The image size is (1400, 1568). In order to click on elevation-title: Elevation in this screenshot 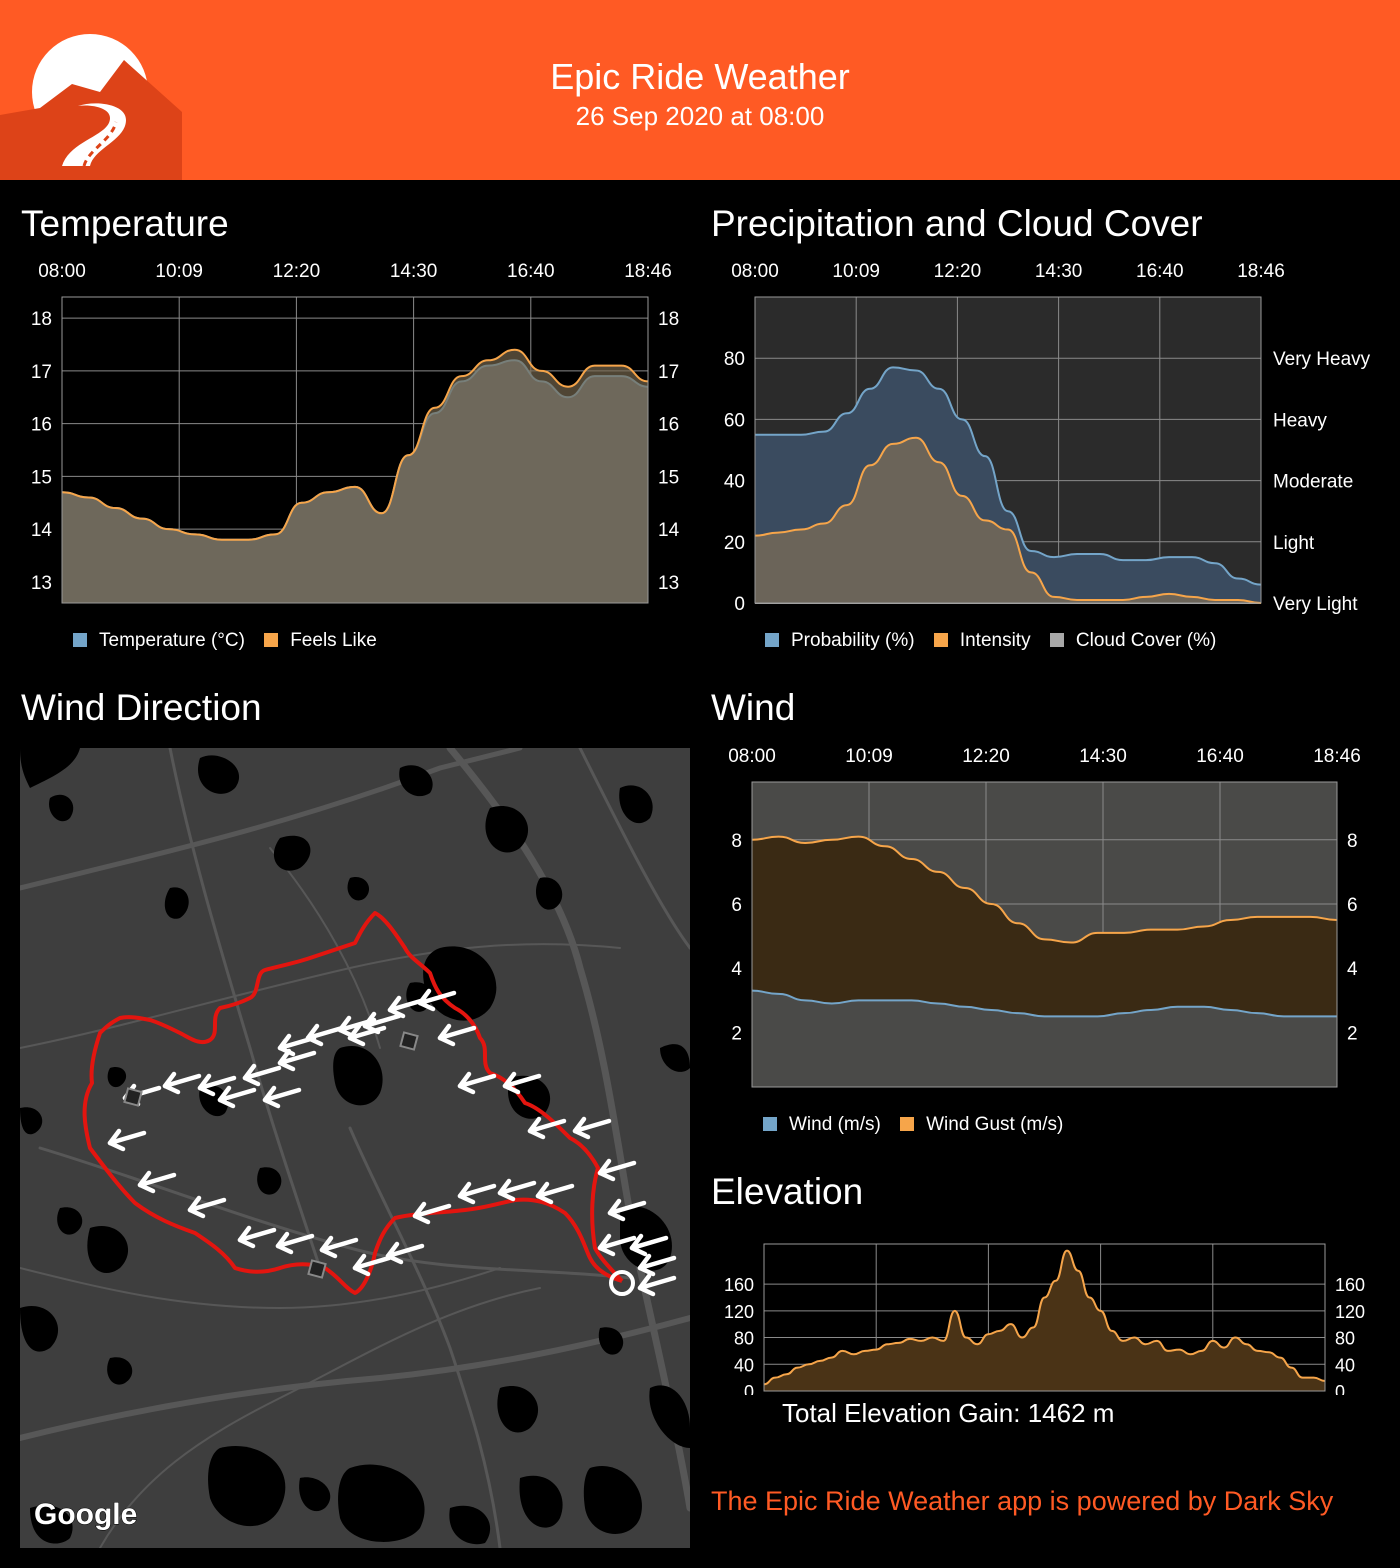, I will do `click(787, 1191)`.